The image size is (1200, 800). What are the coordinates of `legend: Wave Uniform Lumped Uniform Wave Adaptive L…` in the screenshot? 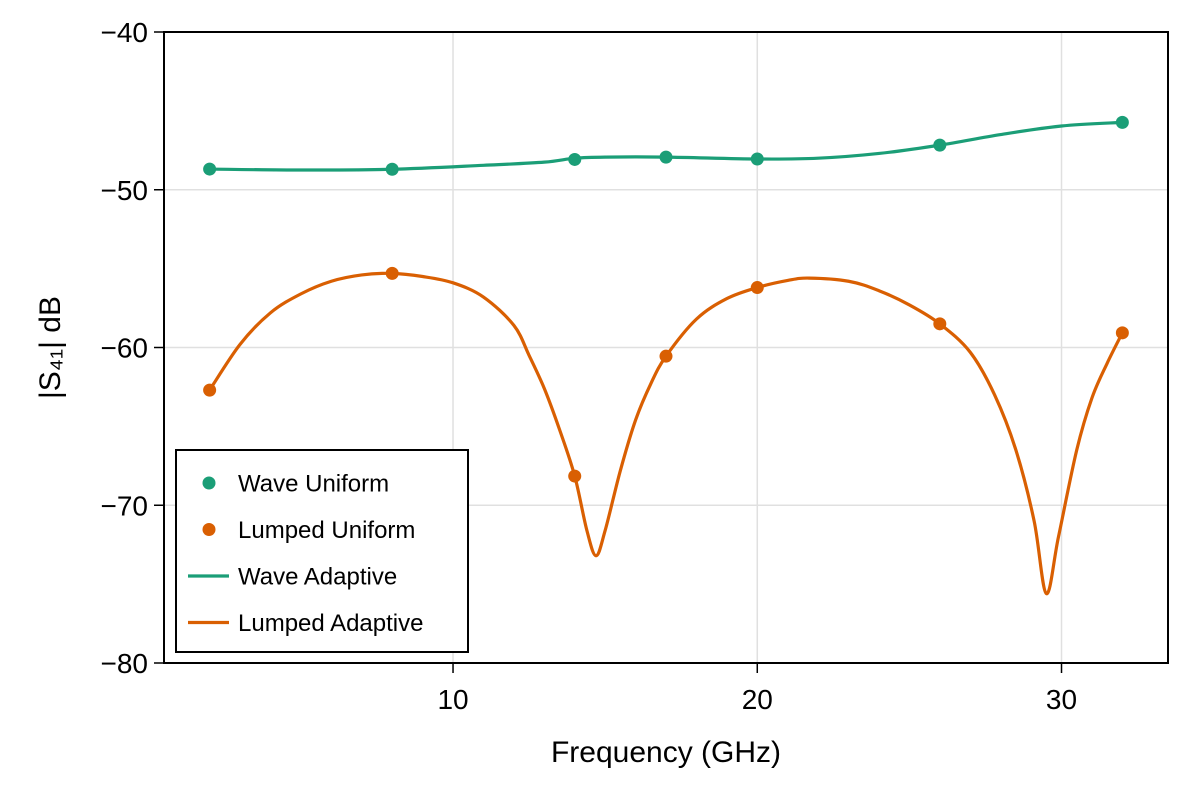 It's located at (322, 551).